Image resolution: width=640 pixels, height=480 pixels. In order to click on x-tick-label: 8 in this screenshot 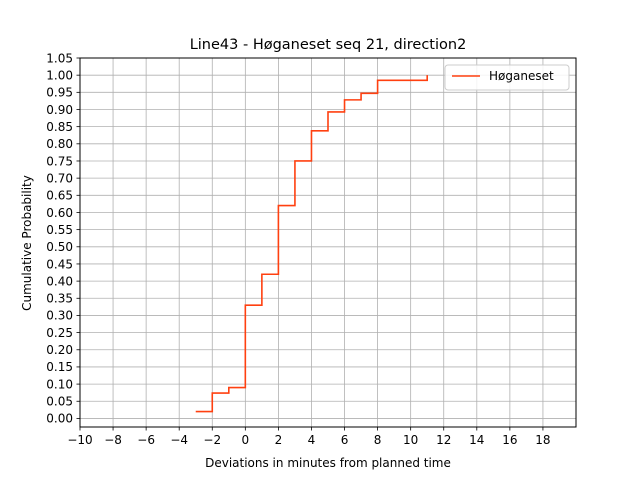, I will do `click(378, 440)`.